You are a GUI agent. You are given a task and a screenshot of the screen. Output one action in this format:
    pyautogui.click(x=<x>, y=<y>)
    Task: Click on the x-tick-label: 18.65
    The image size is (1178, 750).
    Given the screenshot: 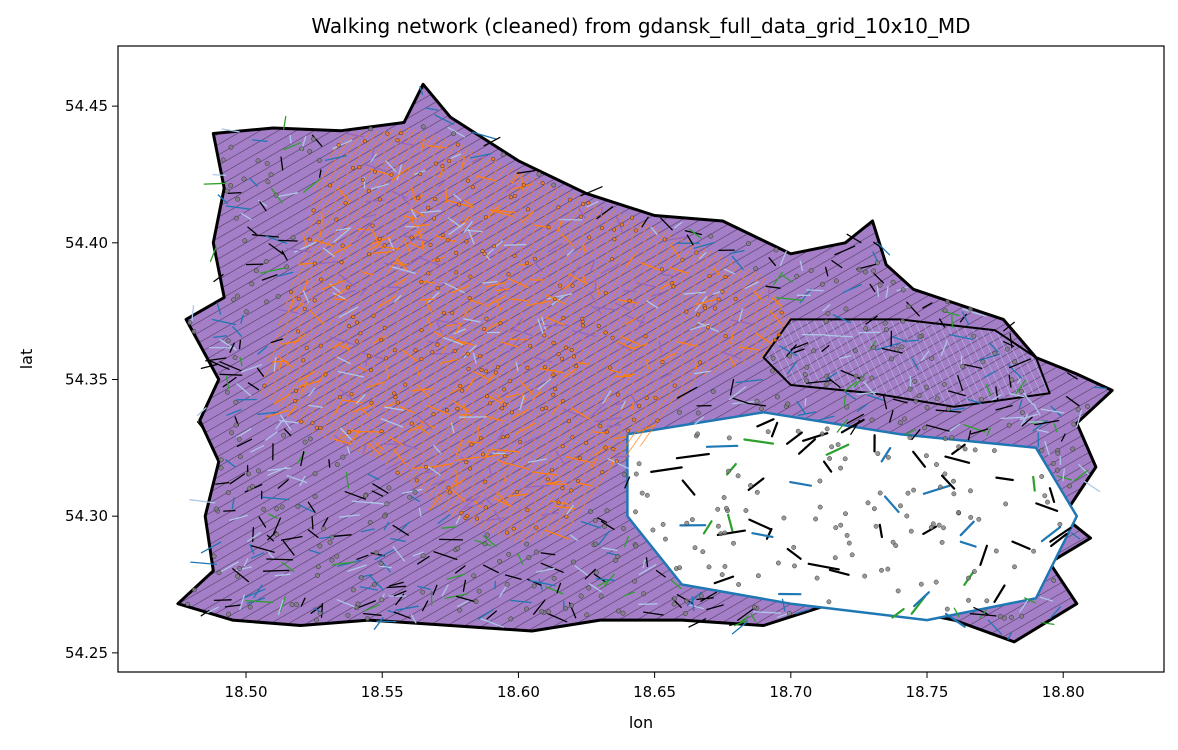 What is the action you would take?
    pyautogui.click(x=654, y=692)
    